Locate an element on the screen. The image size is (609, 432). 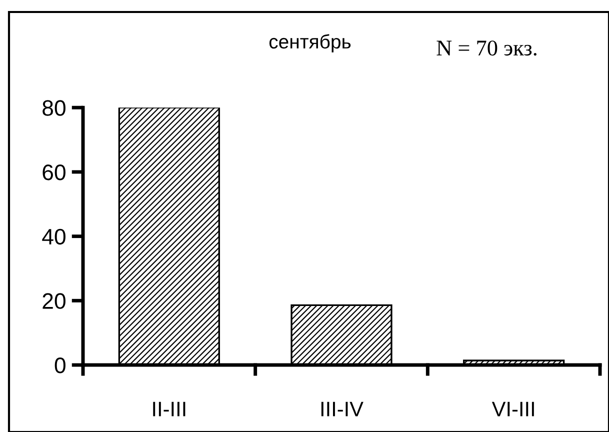
y-tick-label: 0 is located at coordinates (60, 366).